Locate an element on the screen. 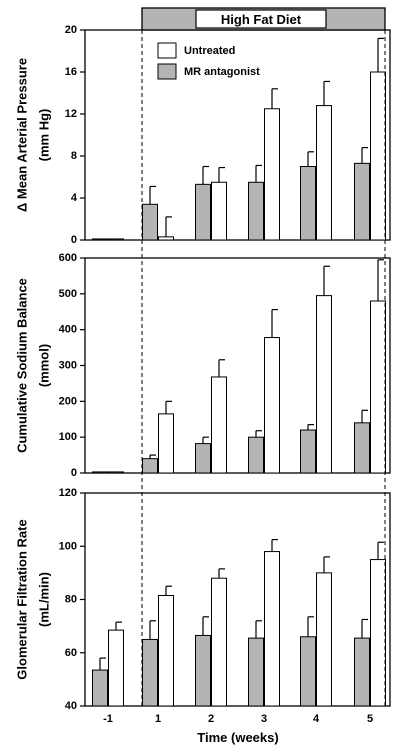 The width and height of the screenshot is (400, 751). y-tick-label: 20 is located at coordinates (71, 30).